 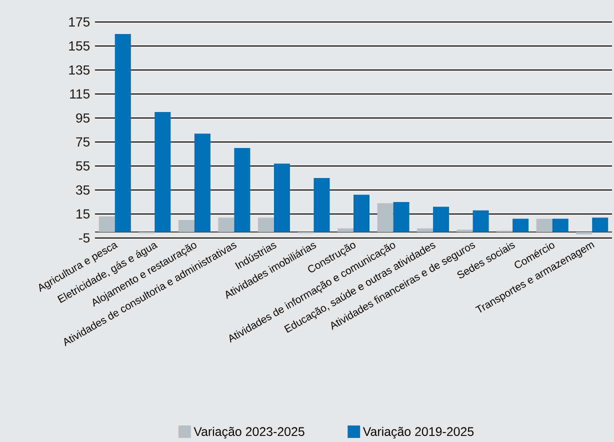 I want to click on y-tick-label: 95, so click(x=83, y=118).